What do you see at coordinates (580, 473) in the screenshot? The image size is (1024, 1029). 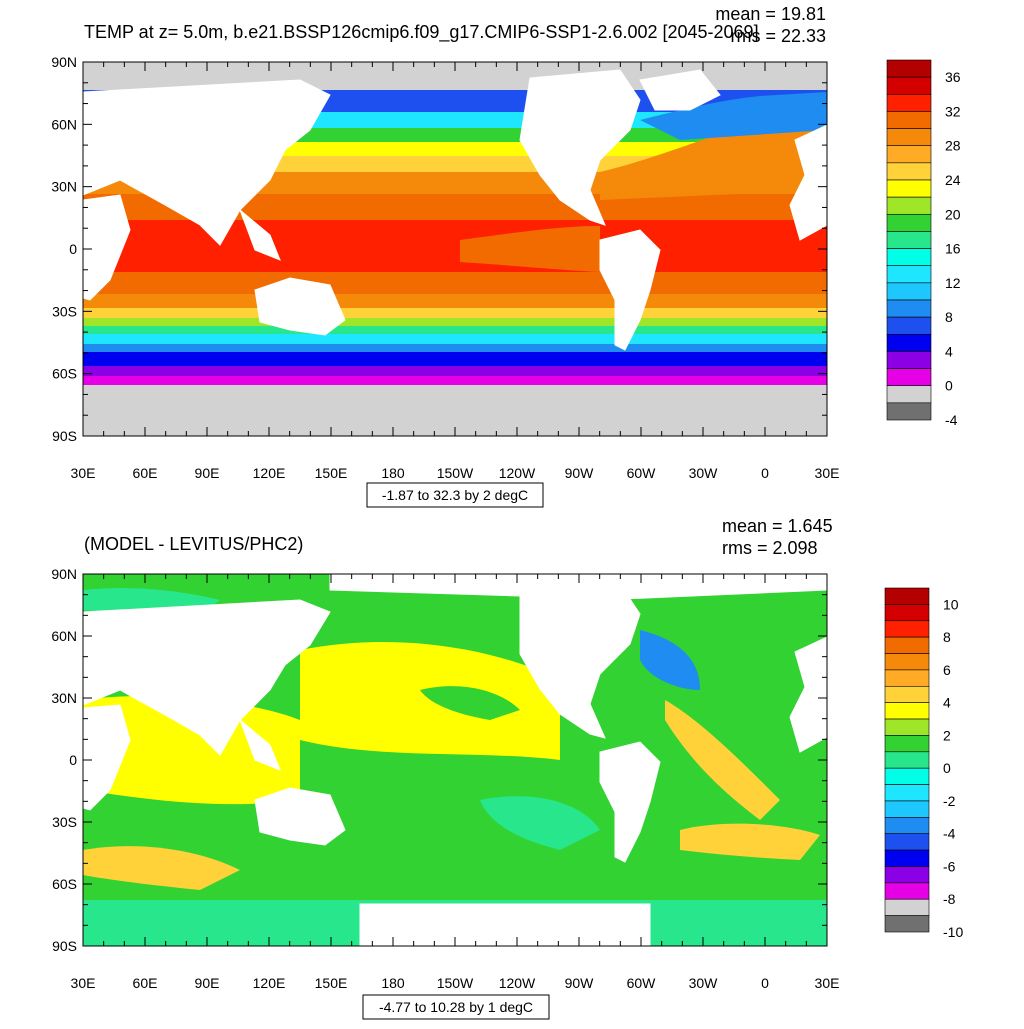 I see `lon-tick-label: 90W` at bounding box center [580, 473].